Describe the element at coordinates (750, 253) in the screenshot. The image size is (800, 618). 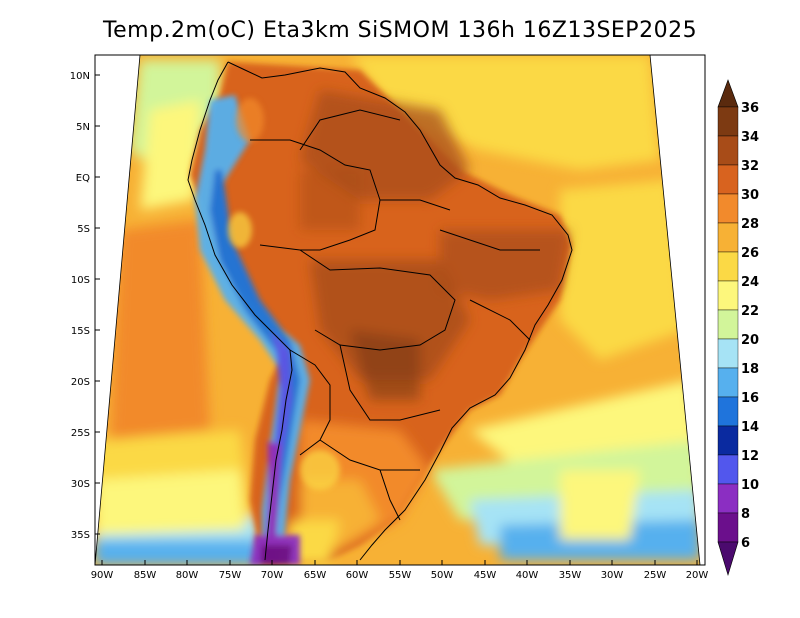
I see `colorbar-label: 26` at that location.